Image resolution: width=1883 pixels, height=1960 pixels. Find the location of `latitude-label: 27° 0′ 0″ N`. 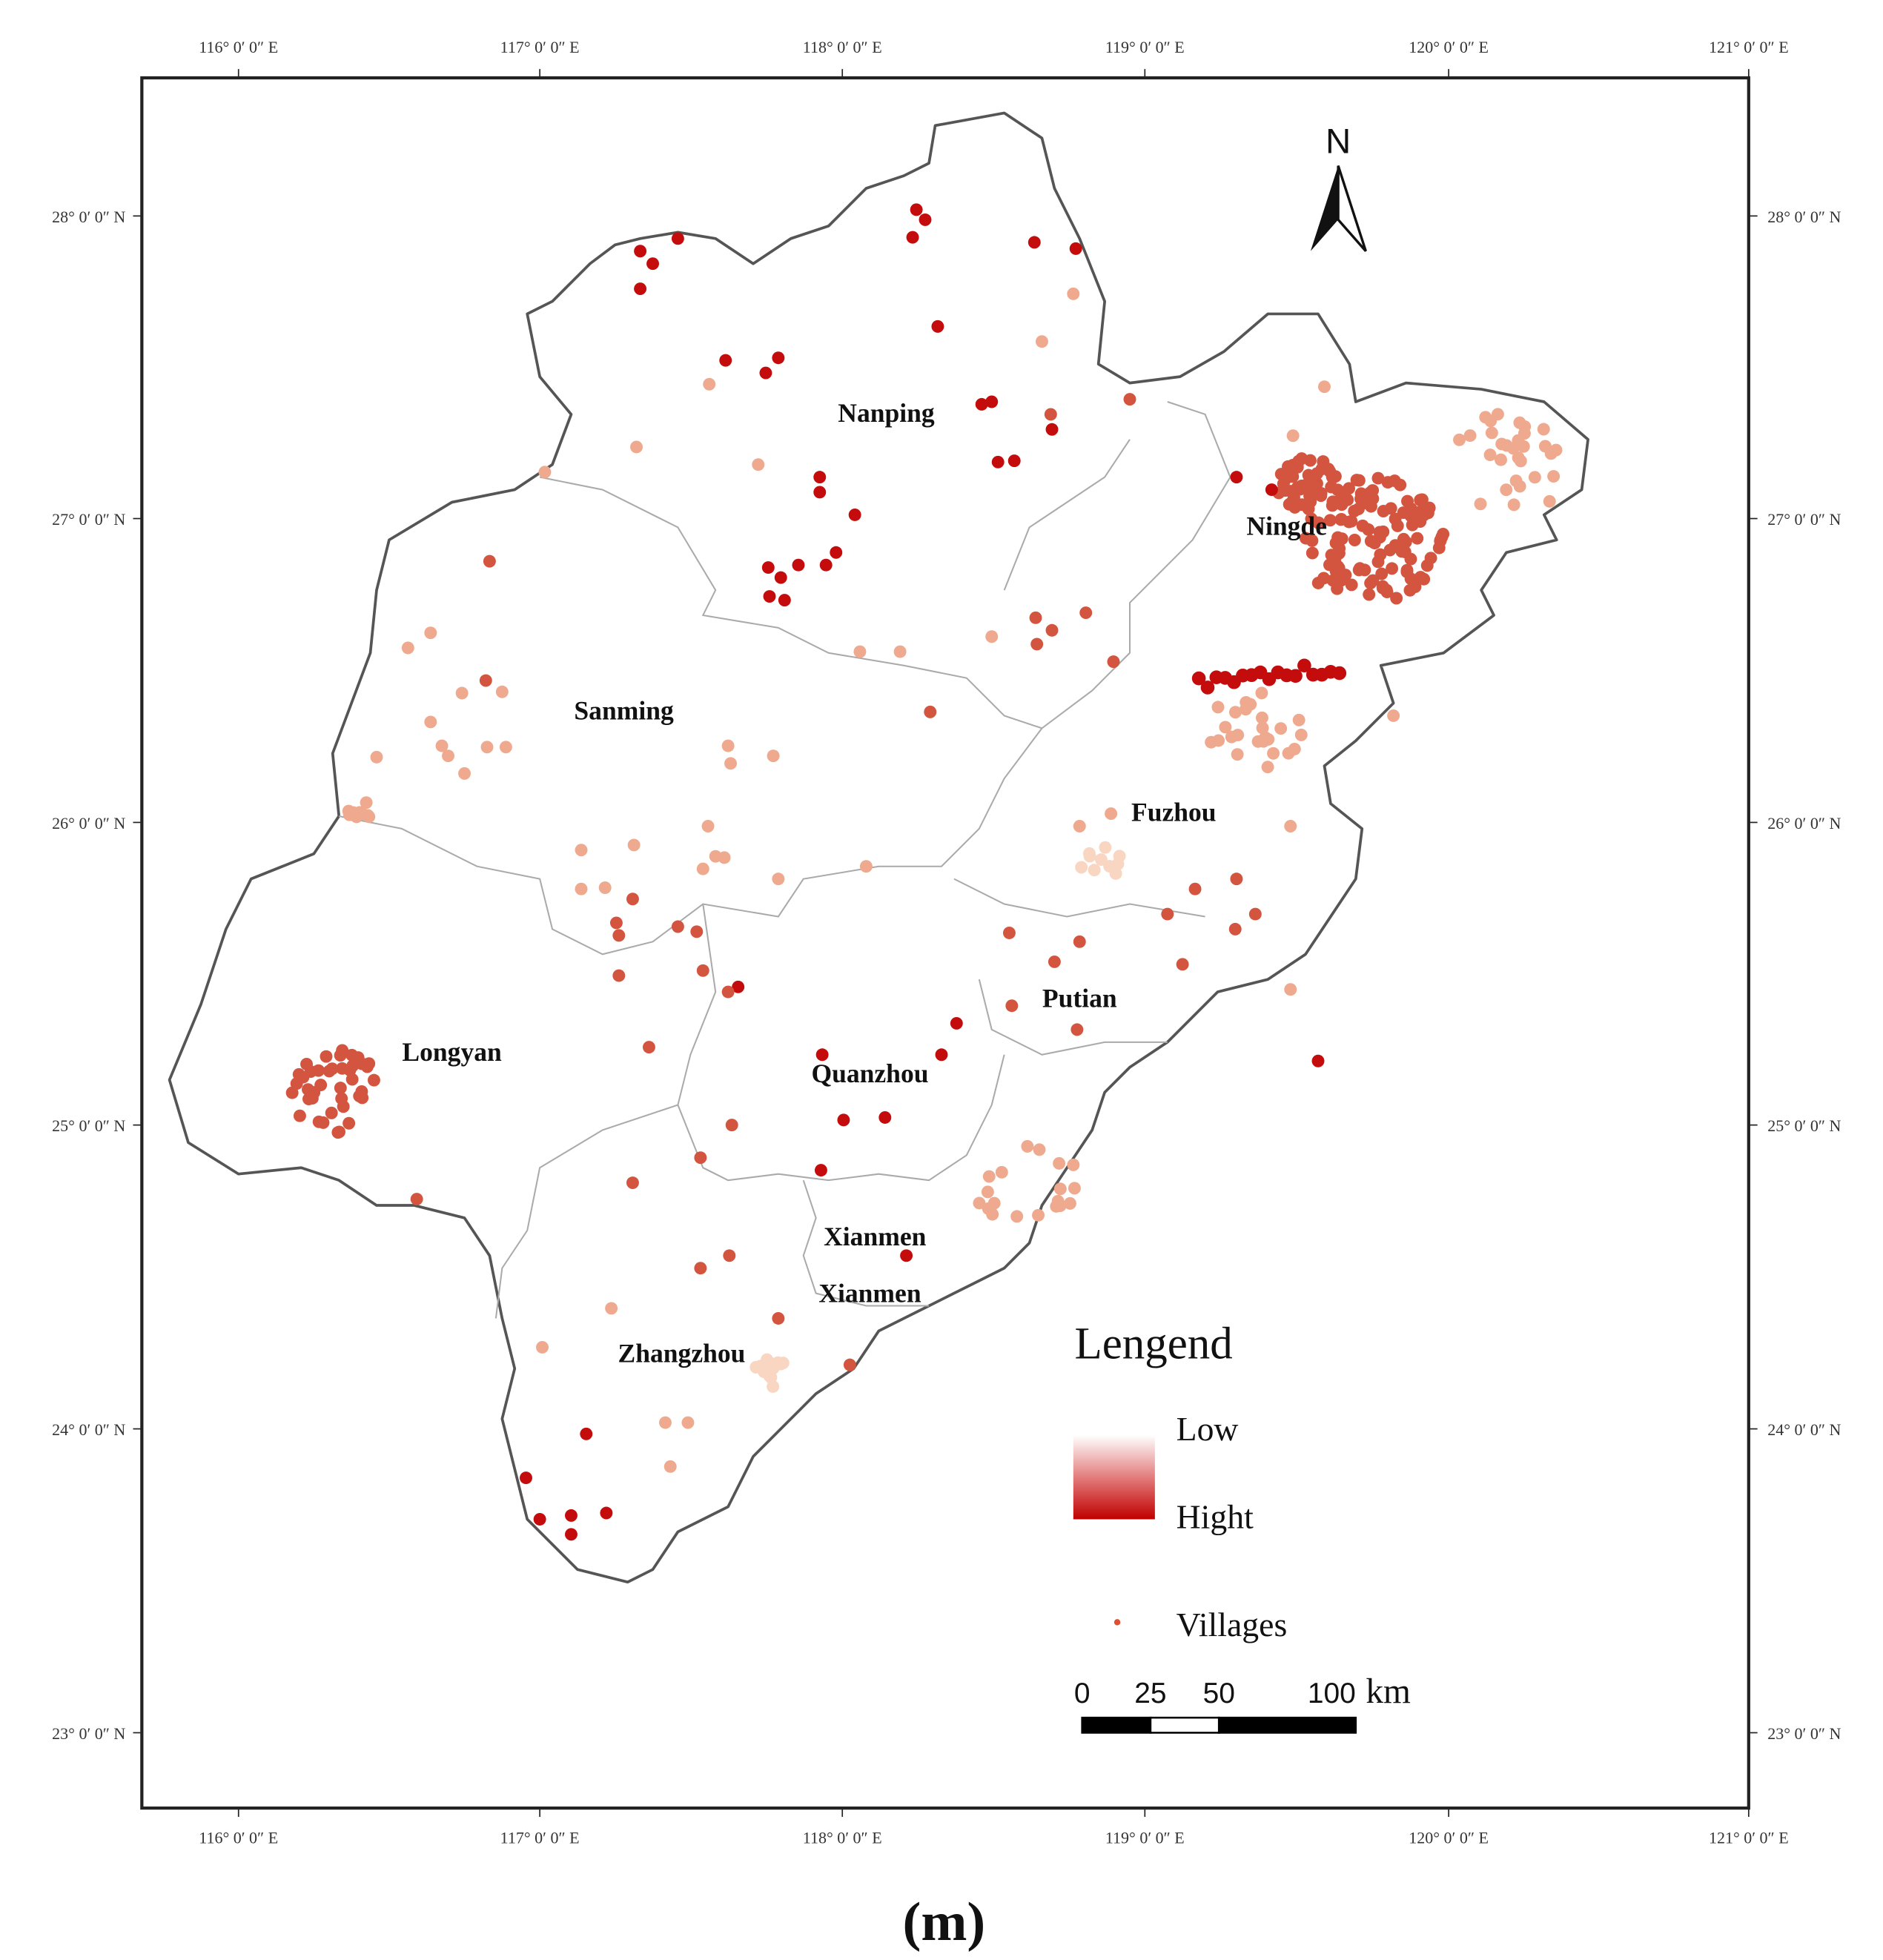

latitude-label: 27° 0′ 0″ N is located at coordinates (1804, 519).